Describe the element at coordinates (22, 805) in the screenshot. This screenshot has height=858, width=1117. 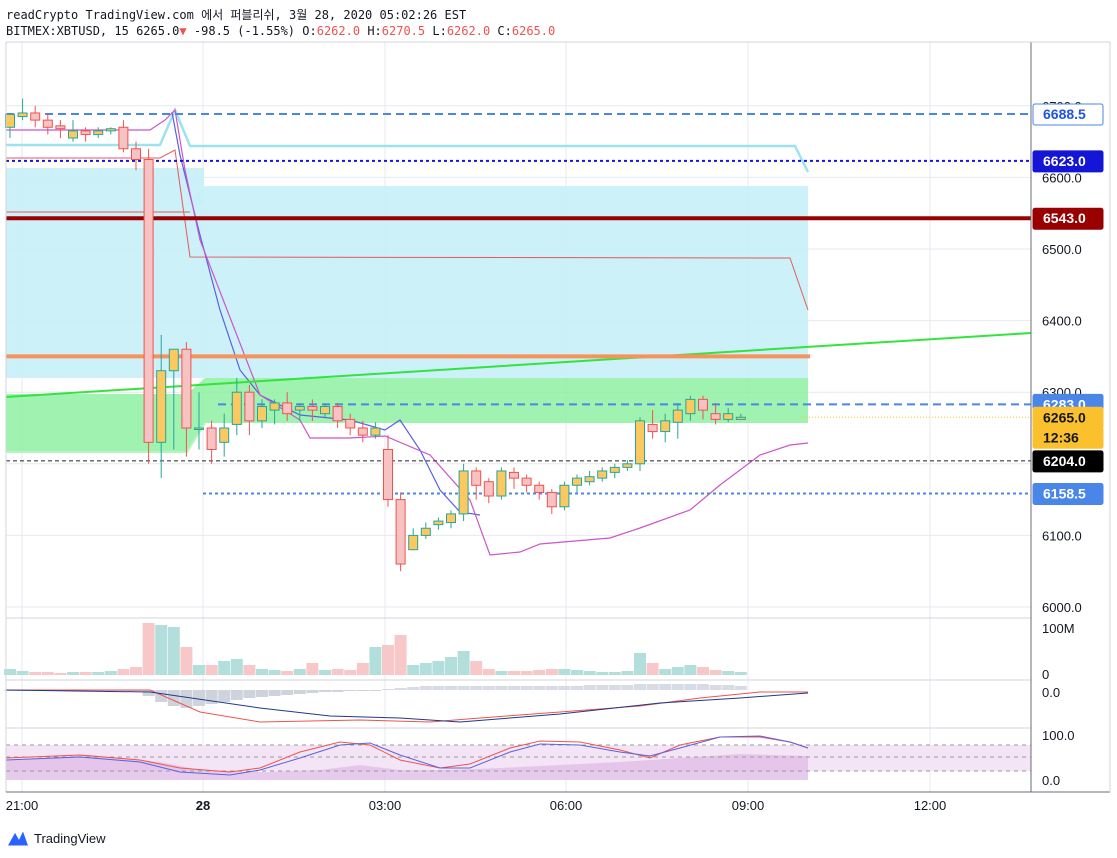
I see `x-tick-label: 21:00` at that location.